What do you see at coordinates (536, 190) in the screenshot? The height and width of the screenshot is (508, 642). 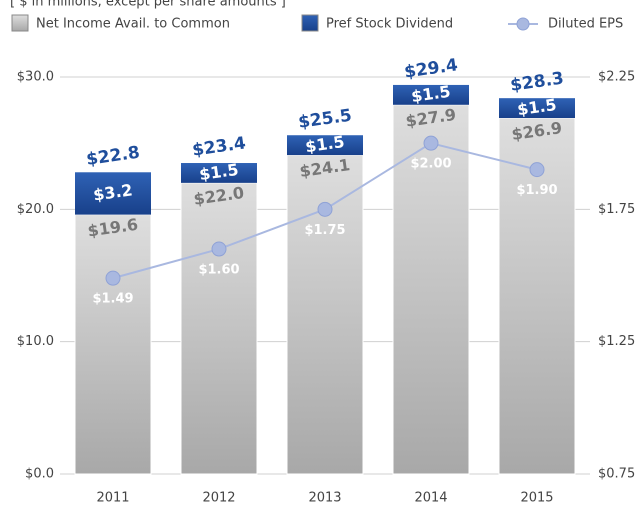 I see `eps-label: $1.90` at bounding box center [536, 190].